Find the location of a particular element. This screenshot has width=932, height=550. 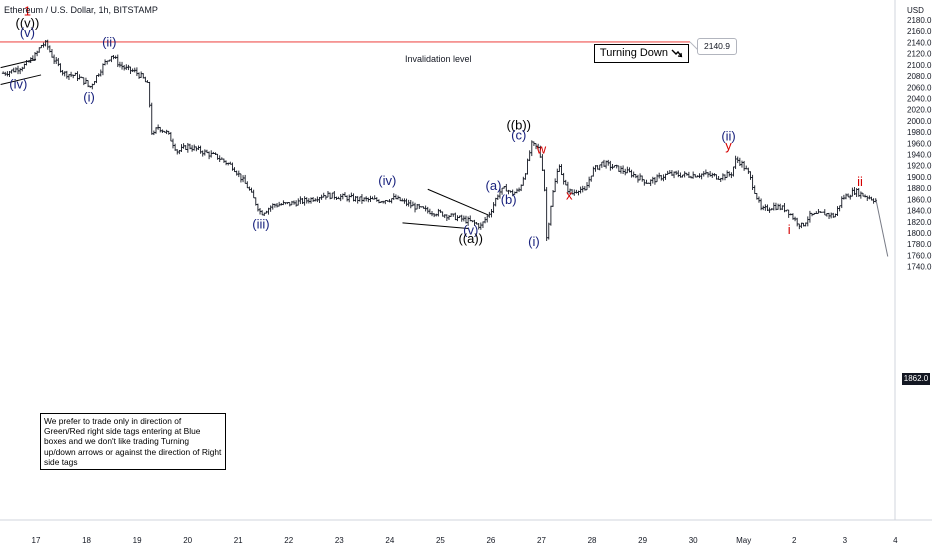

wave-label: ii is located at coordinates (860, 181).